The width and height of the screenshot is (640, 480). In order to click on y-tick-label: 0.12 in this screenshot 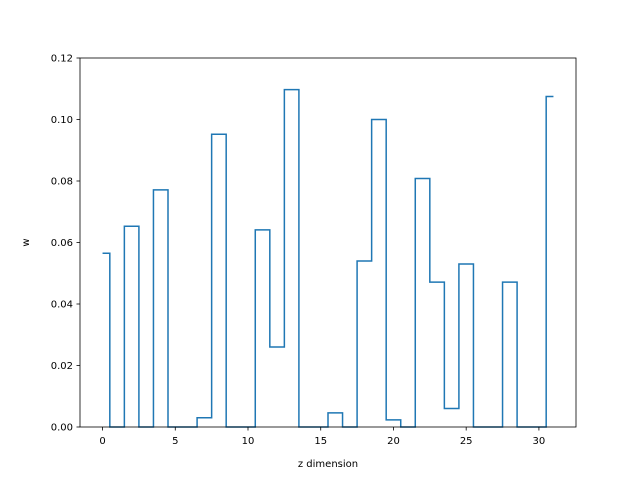, I will do `click(62, 59)`.